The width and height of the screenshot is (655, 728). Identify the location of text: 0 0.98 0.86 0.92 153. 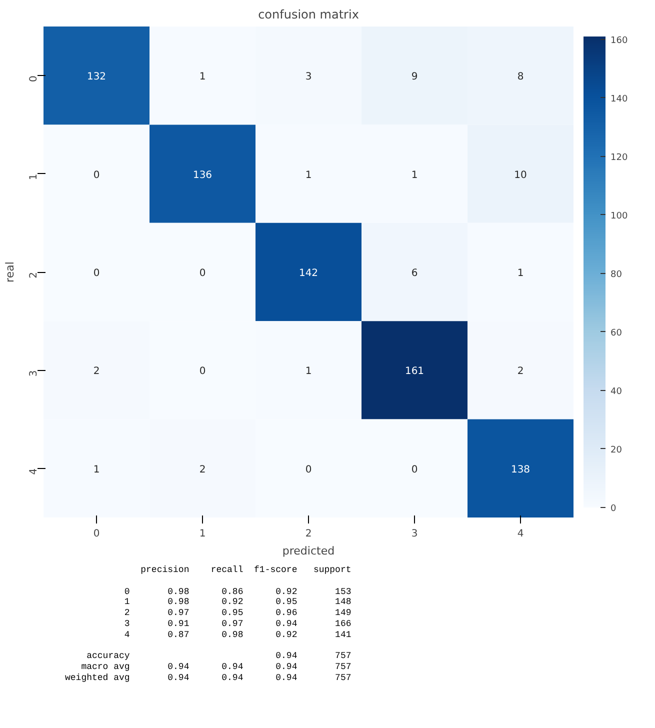
(238, 591).